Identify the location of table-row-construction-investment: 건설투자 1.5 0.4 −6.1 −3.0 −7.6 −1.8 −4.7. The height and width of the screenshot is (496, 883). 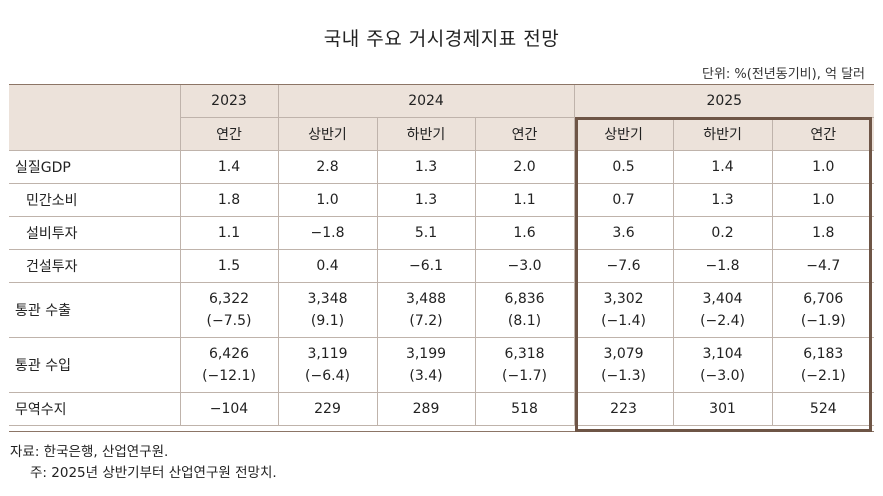
(442, 266).